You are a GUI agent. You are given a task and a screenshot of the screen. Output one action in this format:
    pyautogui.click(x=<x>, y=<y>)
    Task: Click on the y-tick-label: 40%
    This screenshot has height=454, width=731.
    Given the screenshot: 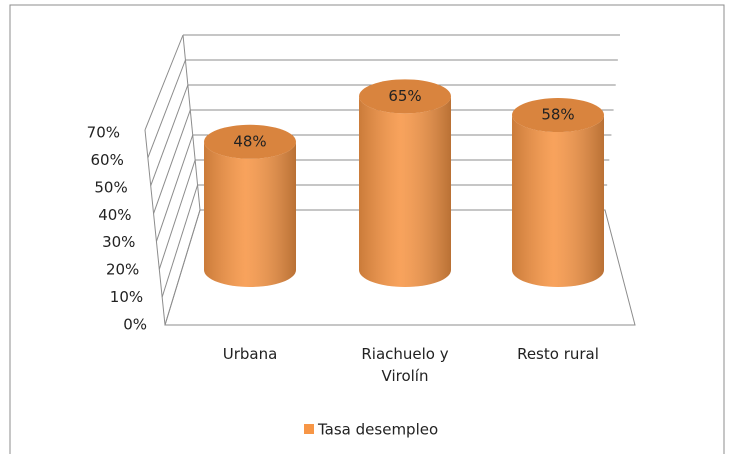 What is the action you would take?
    pyautogui.click(x=114, y=215)
    